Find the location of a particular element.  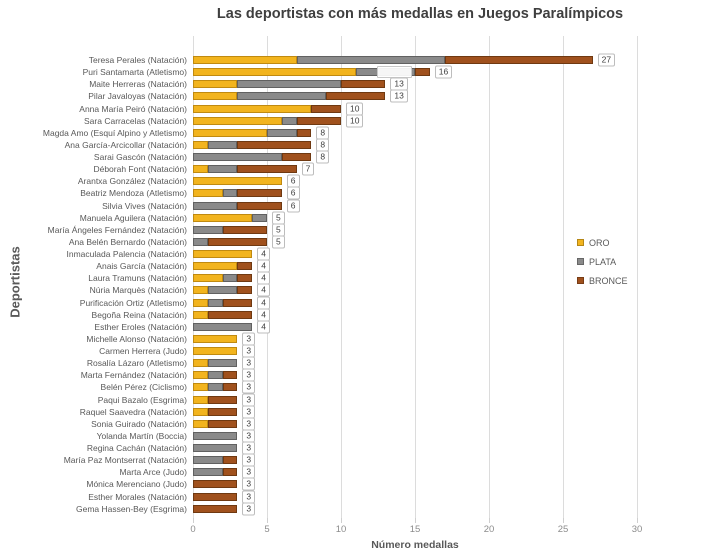

athlete-label: Ana Belén Bernardo (Natación) is located at coordinates (127, 241).